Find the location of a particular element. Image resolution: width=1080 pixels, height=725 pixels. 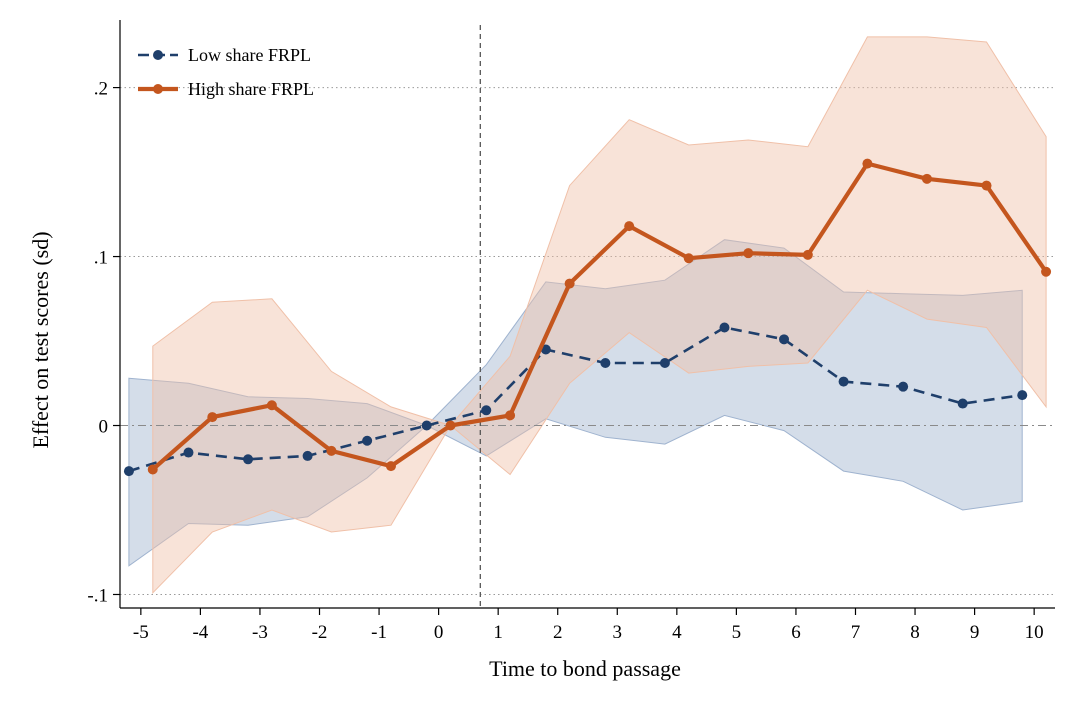

x-tick-label-12: 7 is located at coordinates (856, 632).